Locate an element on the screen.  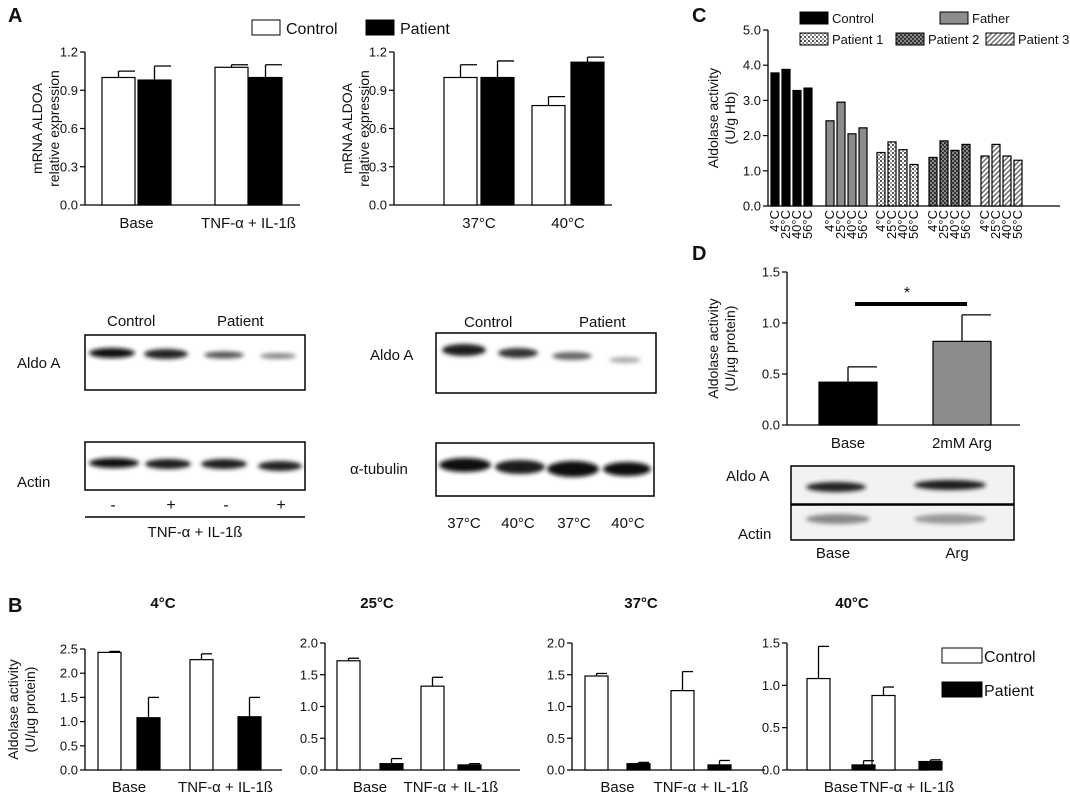
chart-title: 37°C is located at coordinates (641, 603).